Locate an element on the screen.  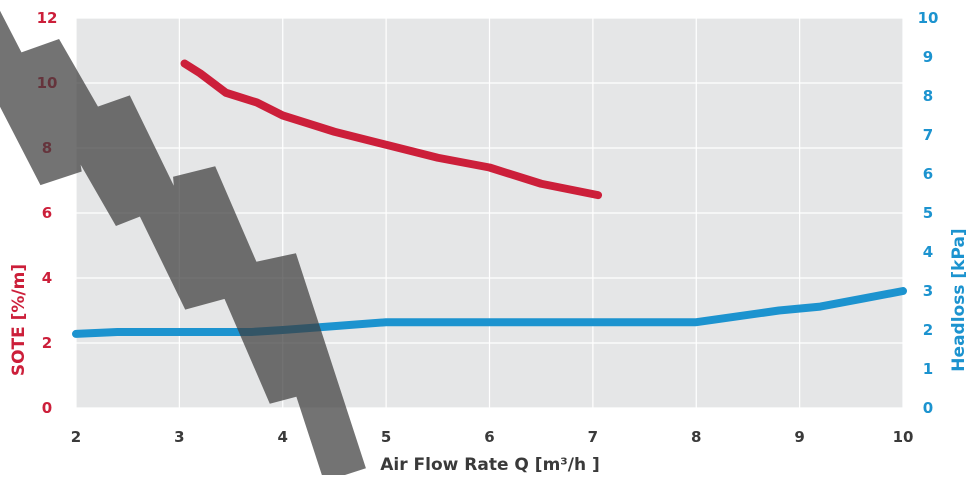
x-tick-label: 4 is located at coordinates (283, 437).